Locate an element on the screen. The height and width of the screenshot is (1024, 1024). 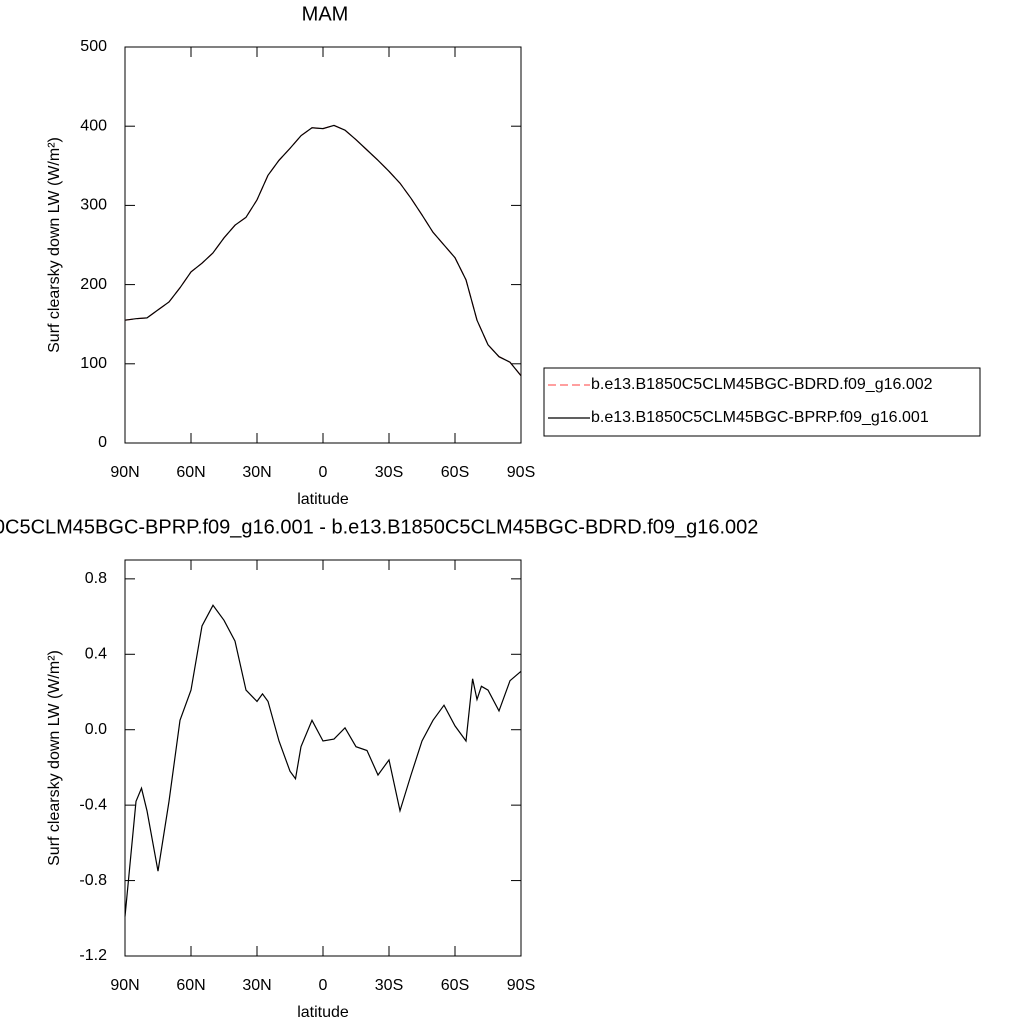
y-tick-label: 0.0 is located at coordinates (96, 729).